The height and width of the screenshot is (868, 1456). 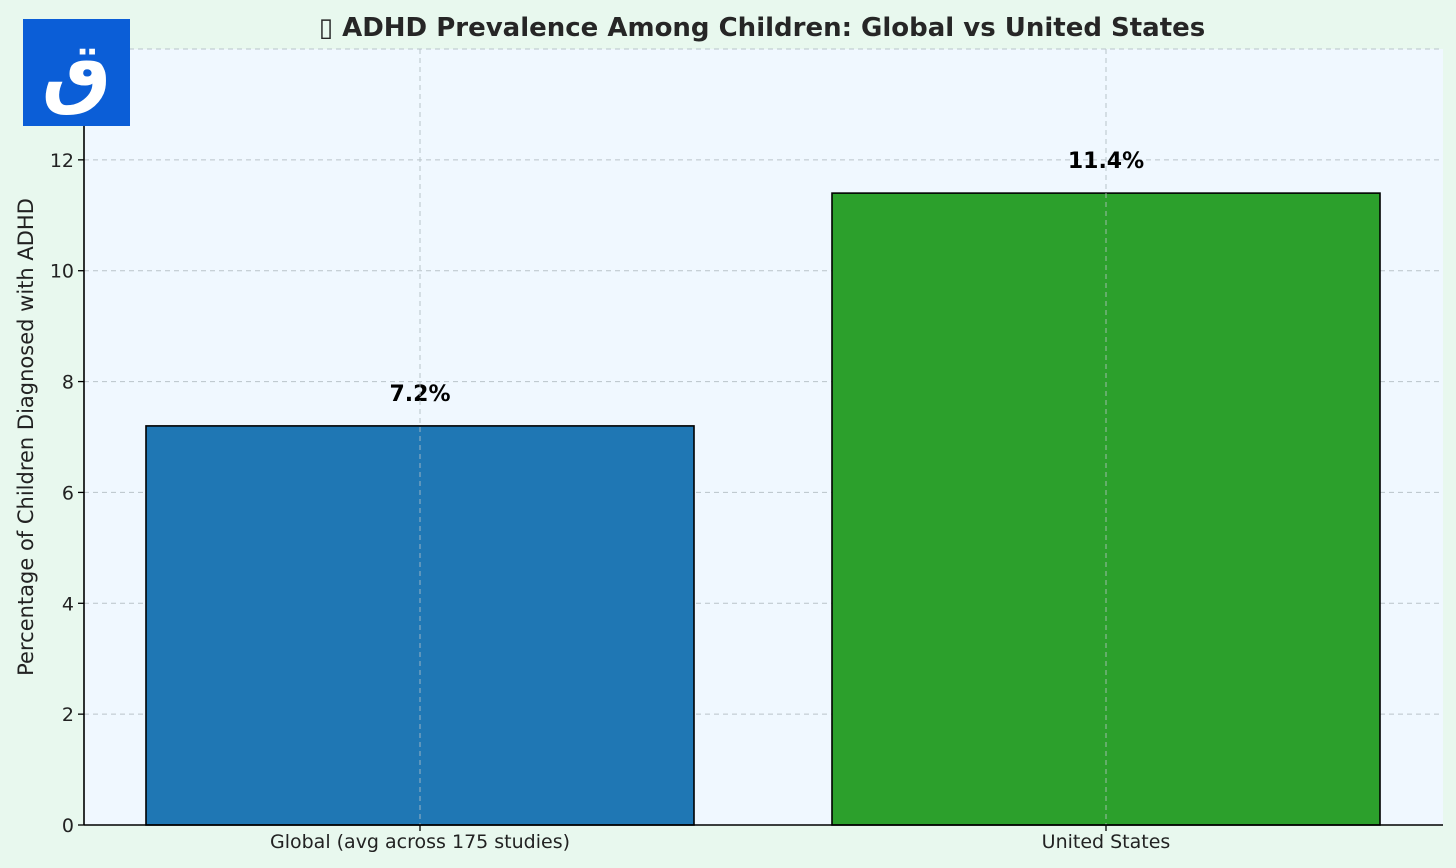 What do you see at coordinates (420, 842) in the screenshot?
I see `x-tick-label: Global (avg across 175 studies)` at bounding box center [420, 842].